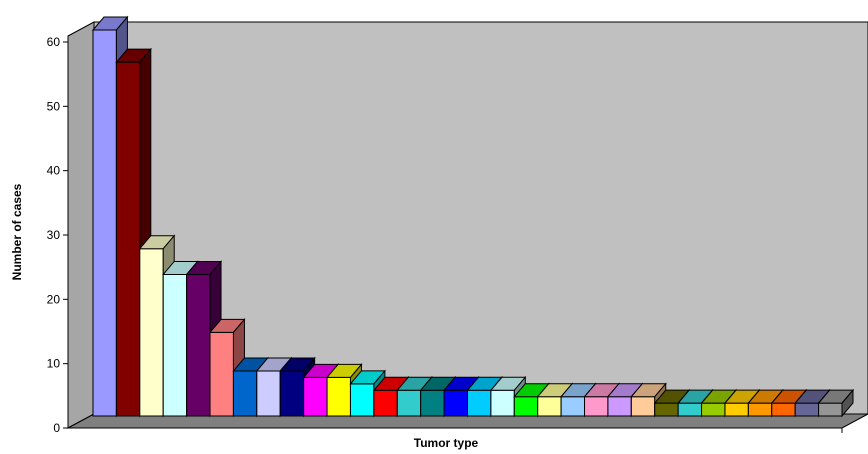  What do you see at coordinates (56, 428) in the screenshot?
I see `y-tick-label: 0` at bounding box center [56, 428].